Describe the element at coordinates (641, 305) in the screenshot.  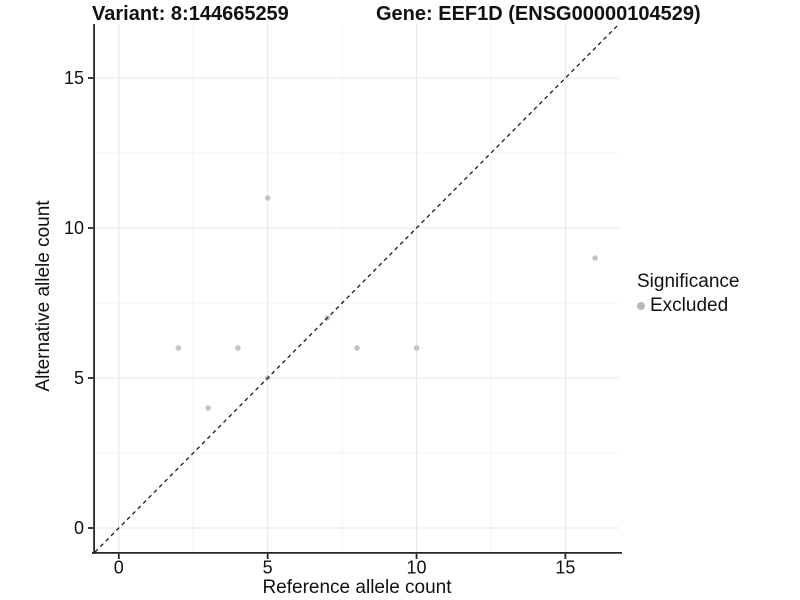
I see `legend-point-icon` at that location.